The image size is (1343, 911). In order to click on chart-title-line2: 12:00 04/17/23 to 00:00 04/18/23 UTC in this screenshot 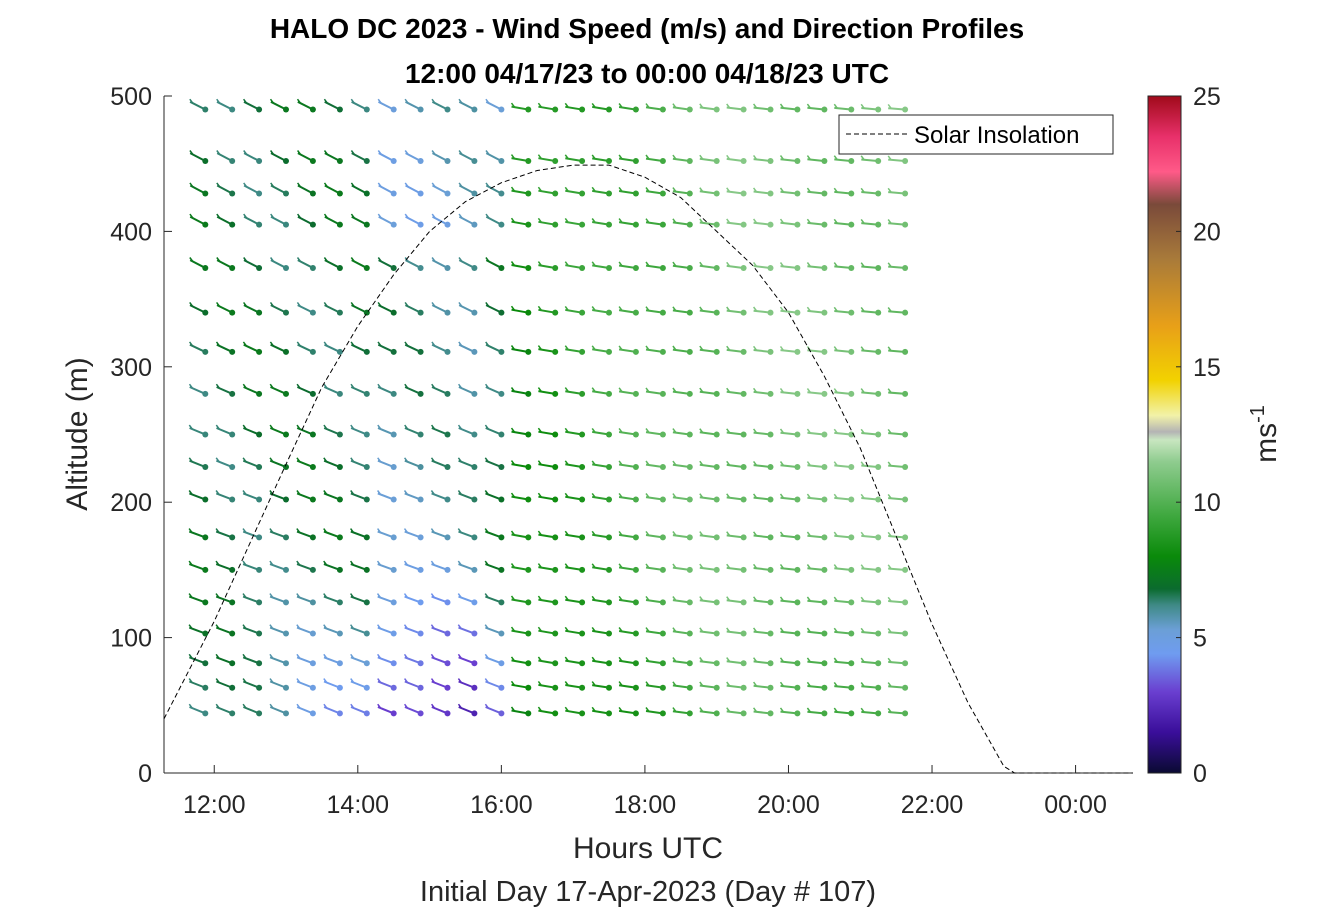, I will do `click(647, 73)`.